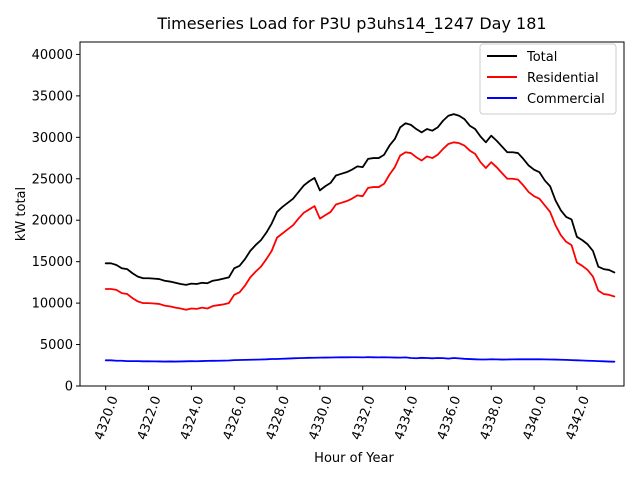 This screenshot has height=480, width=640. I want to click on legend-label-residential: Residential, so click(563, 78).